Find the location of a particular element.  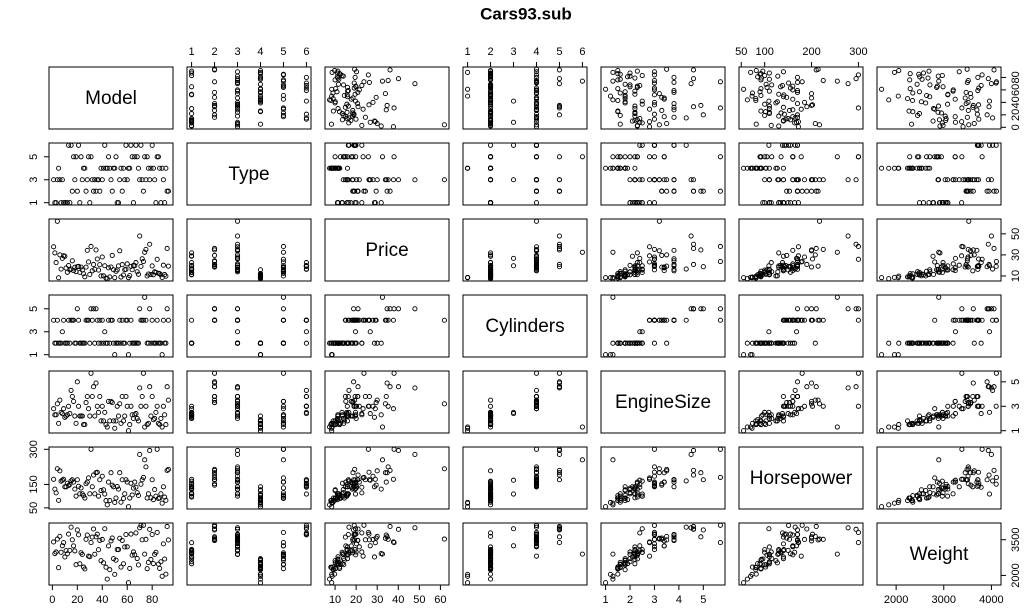

panel is located at coordinates (663, 326).